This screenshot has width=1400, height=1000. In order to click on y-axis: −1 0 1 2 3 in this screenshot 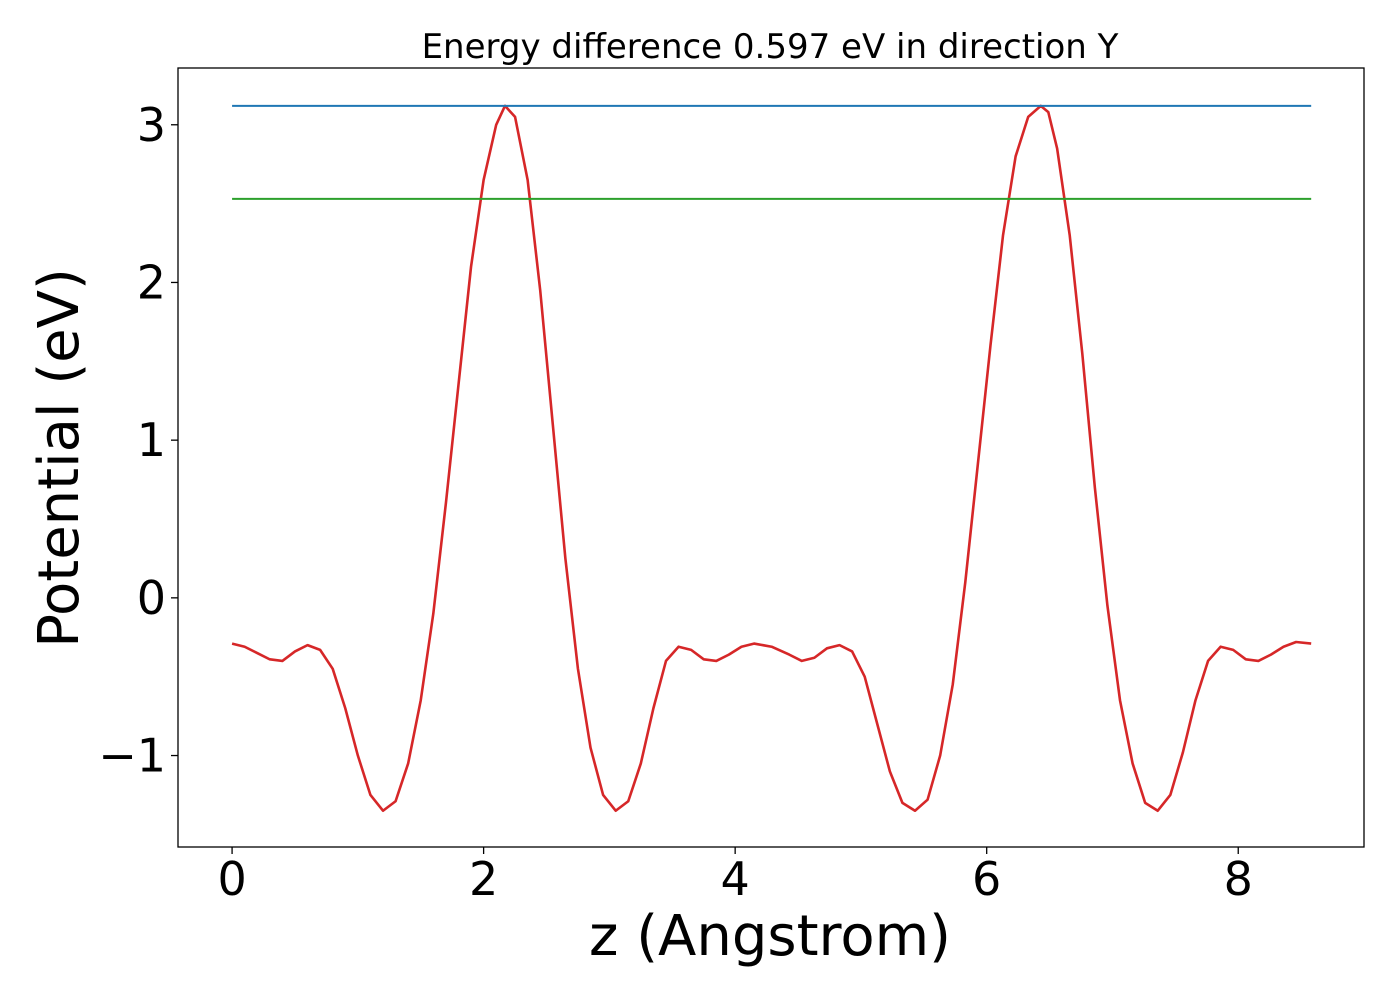, I will do `click(138, 440)`.